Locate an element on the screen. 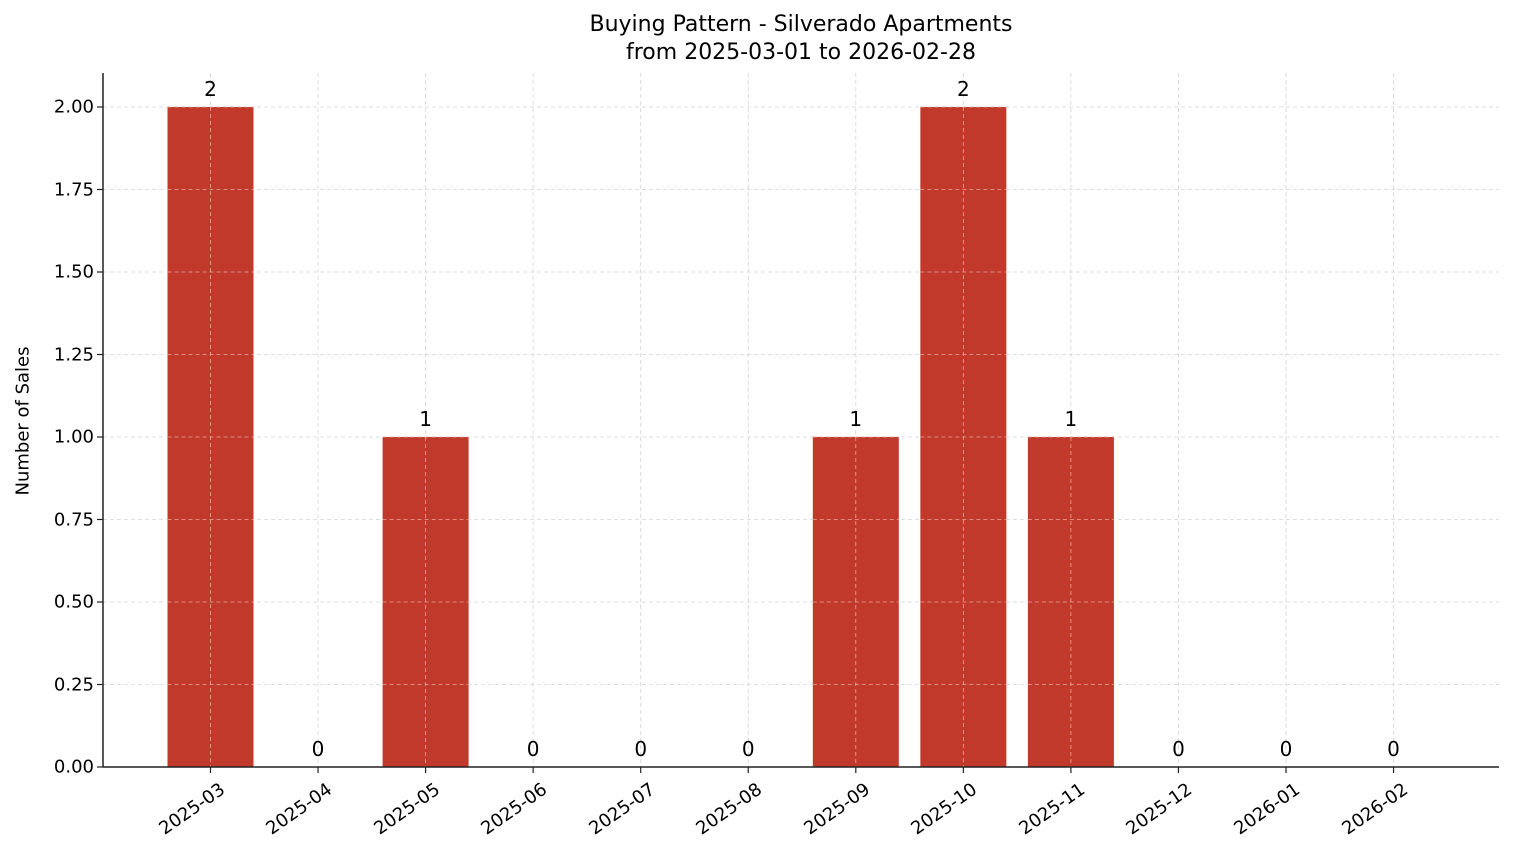  y-tick-label: 0.50 is located at coordinates (73, 602).